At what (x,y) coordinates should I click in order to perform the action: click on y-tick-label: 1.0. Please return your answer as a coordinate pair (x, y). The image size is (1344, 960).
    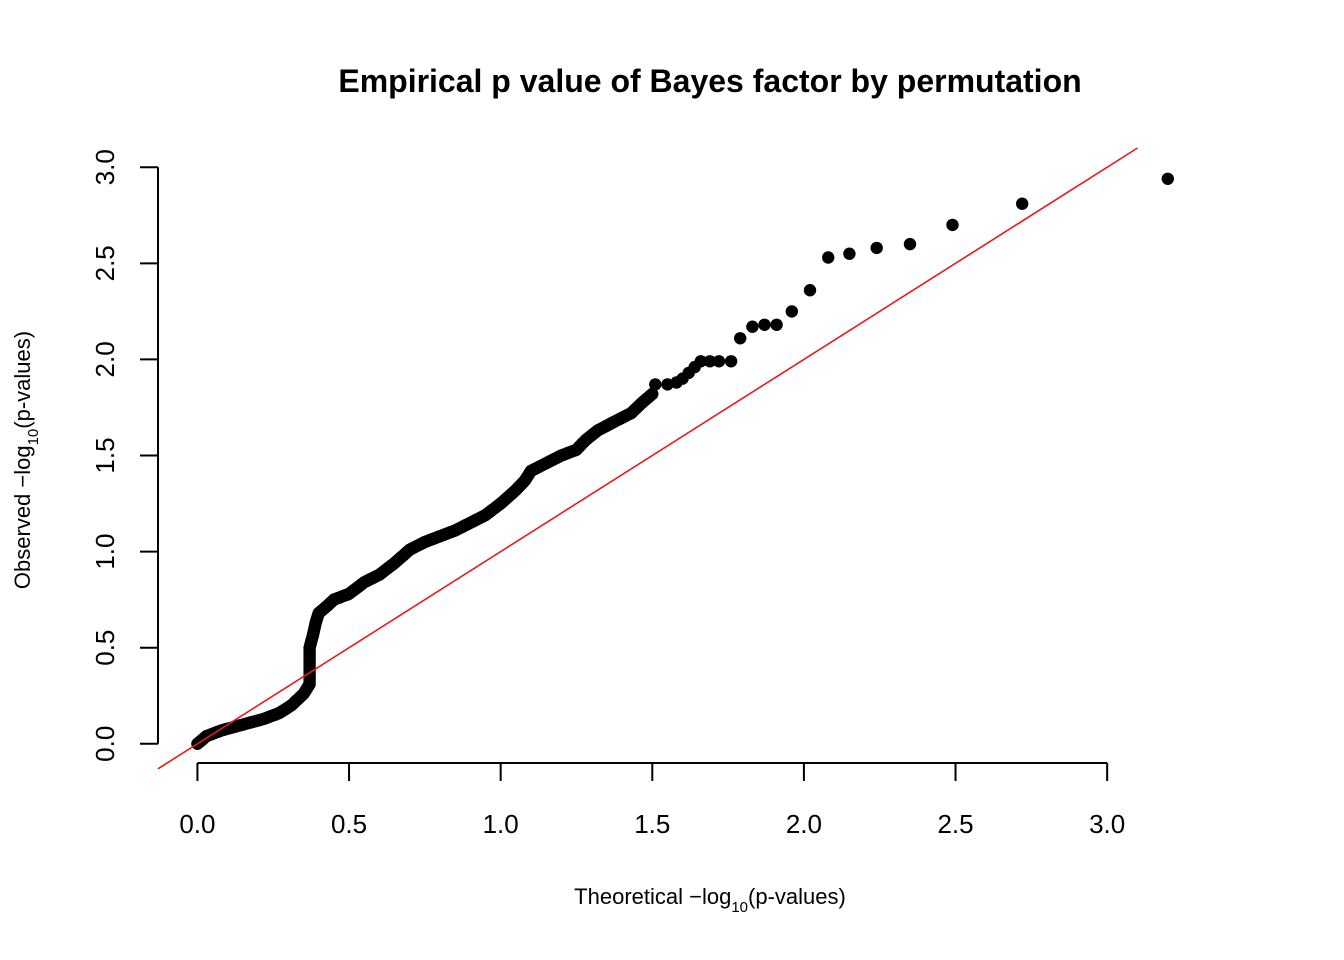
    Looking at the image, I should click on (105, 552).